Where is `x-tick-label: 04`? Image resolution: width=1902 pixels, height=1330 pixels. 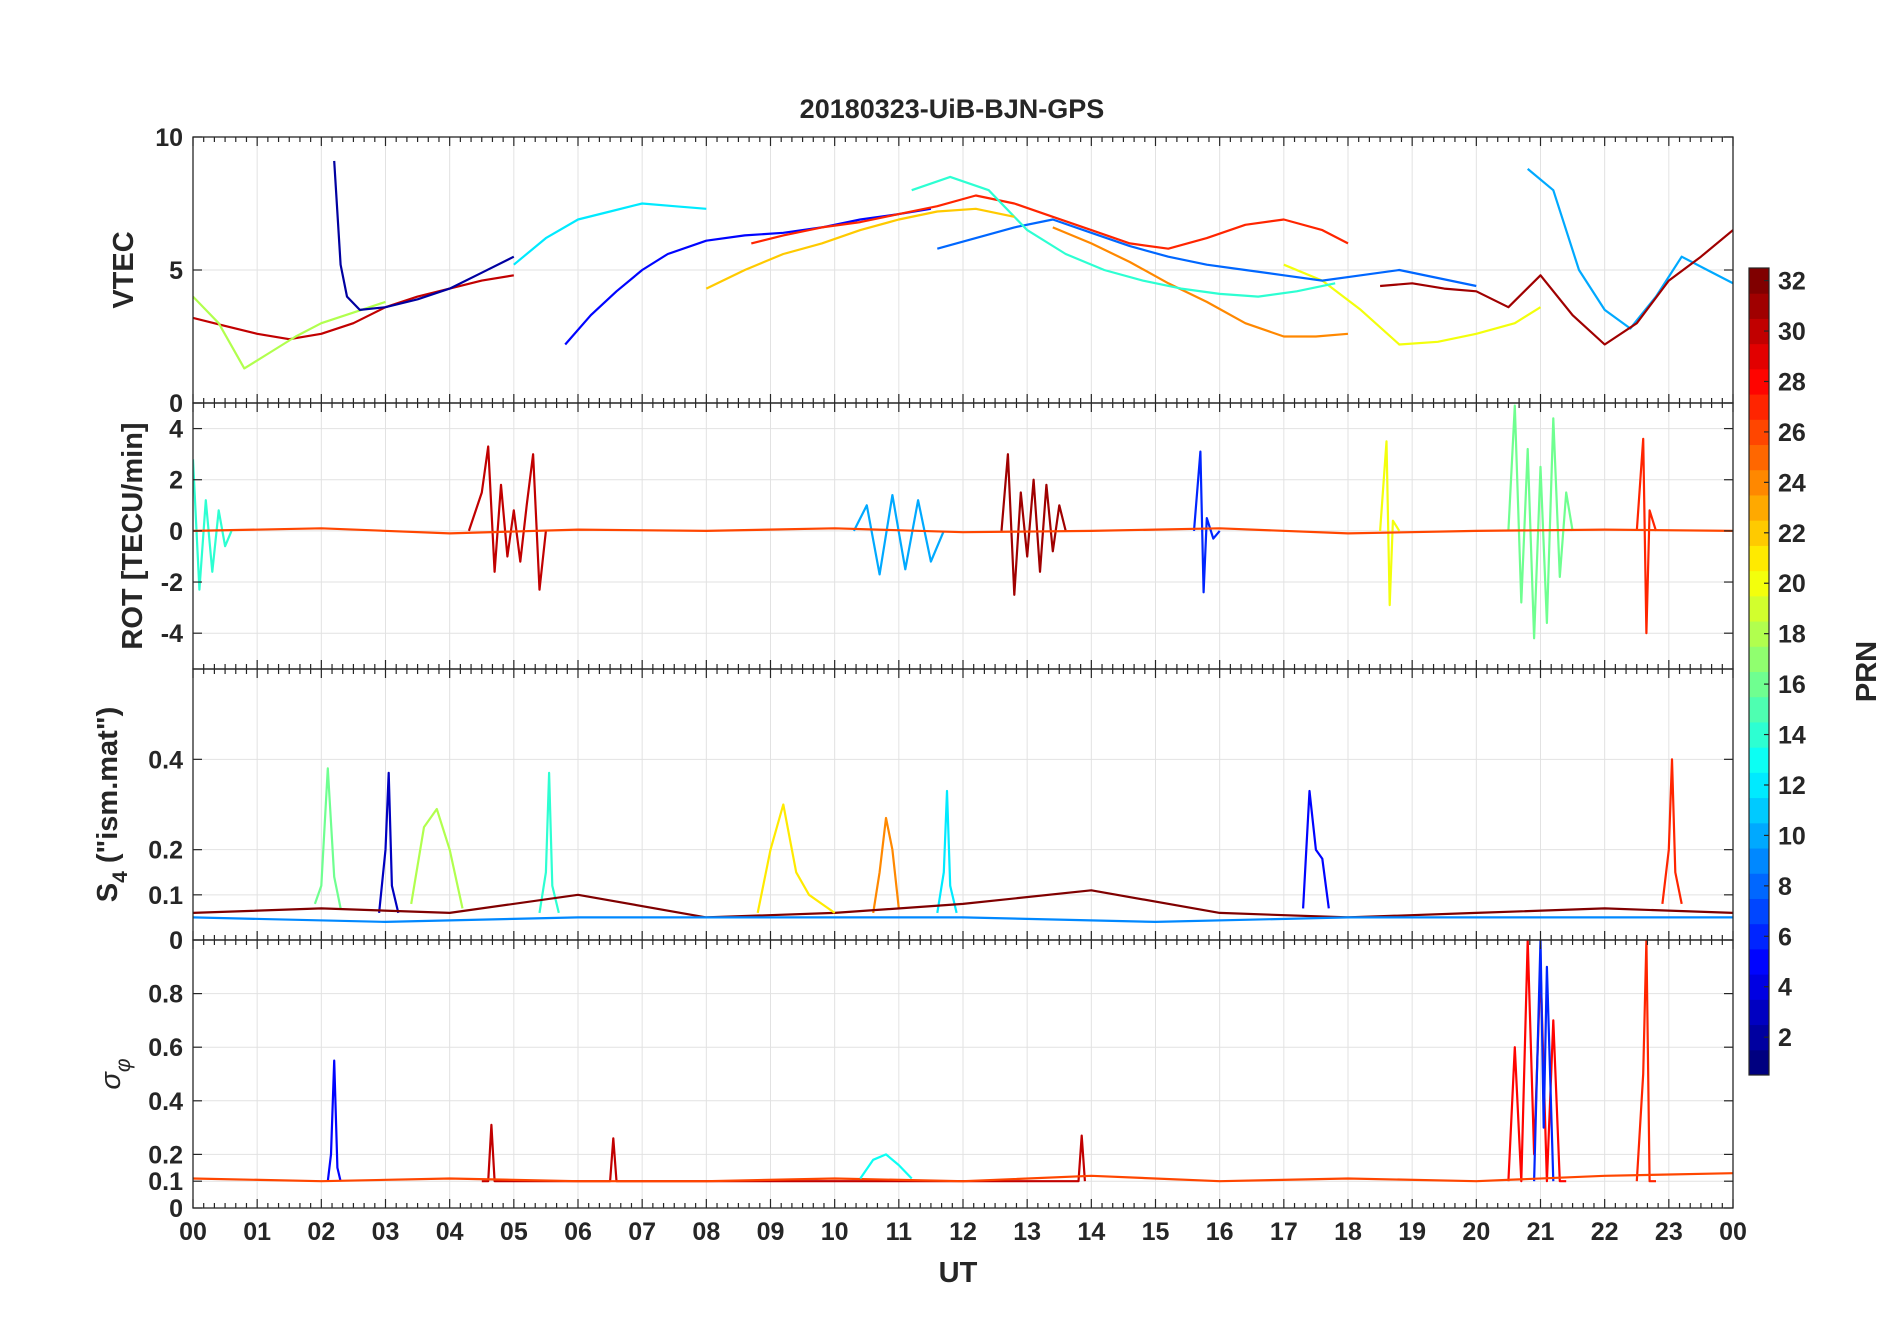 x-tick-label: 04 is located at coordinates (450, 1232).